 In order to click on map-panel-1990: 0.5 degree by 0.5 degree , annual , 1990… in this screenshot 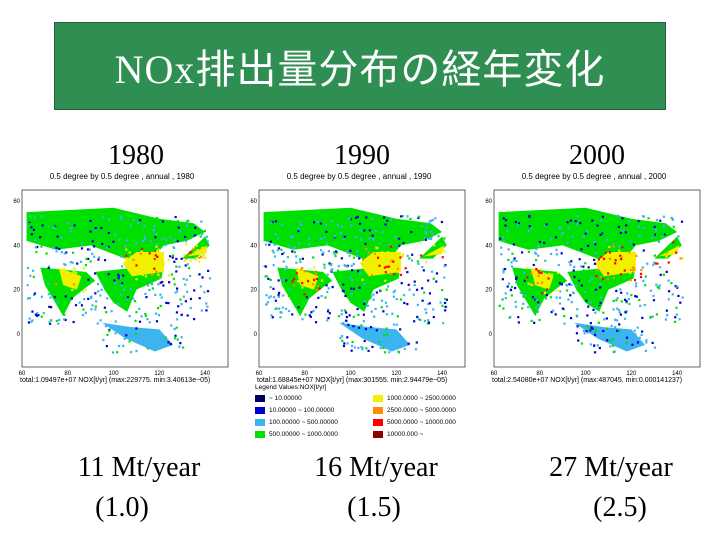, I will do `click(359, 281)`.